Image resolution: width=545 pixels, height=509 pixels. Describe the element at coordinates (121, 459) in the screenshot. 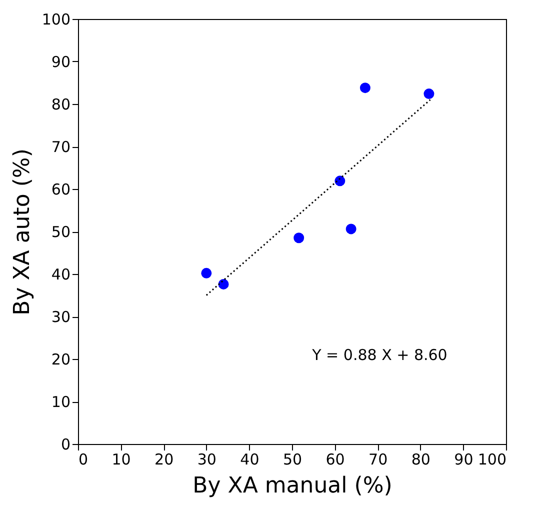

I see `x-tick-label: 10` at that location.